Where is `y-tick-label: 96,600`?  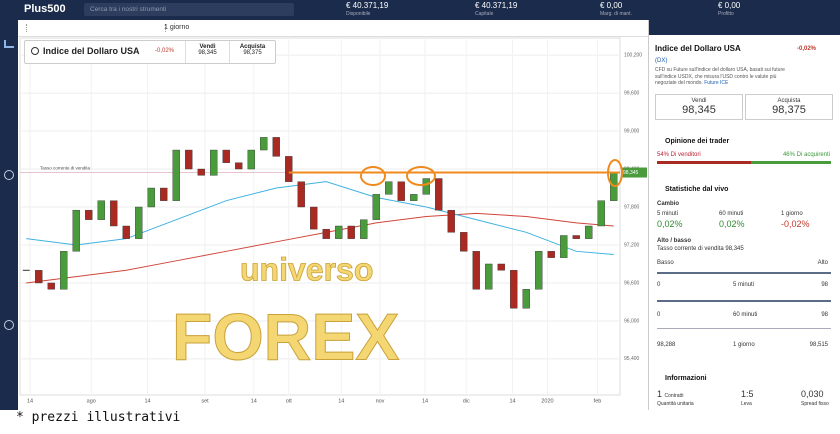 y-tick-label: 96,600 is located at coordinates (632, 283).